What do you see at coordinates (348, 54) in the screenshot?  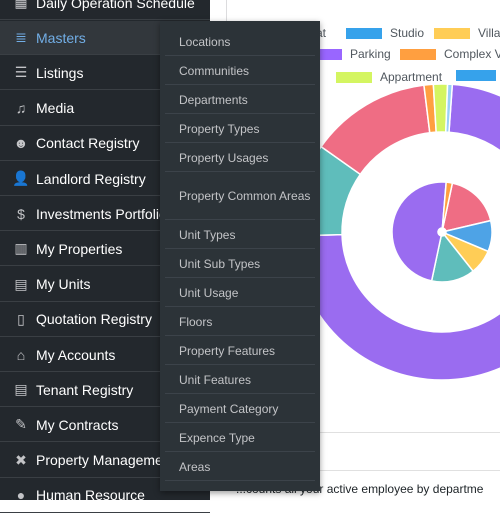 I see `legend-item: Parking` at bounding box center [348, 54].